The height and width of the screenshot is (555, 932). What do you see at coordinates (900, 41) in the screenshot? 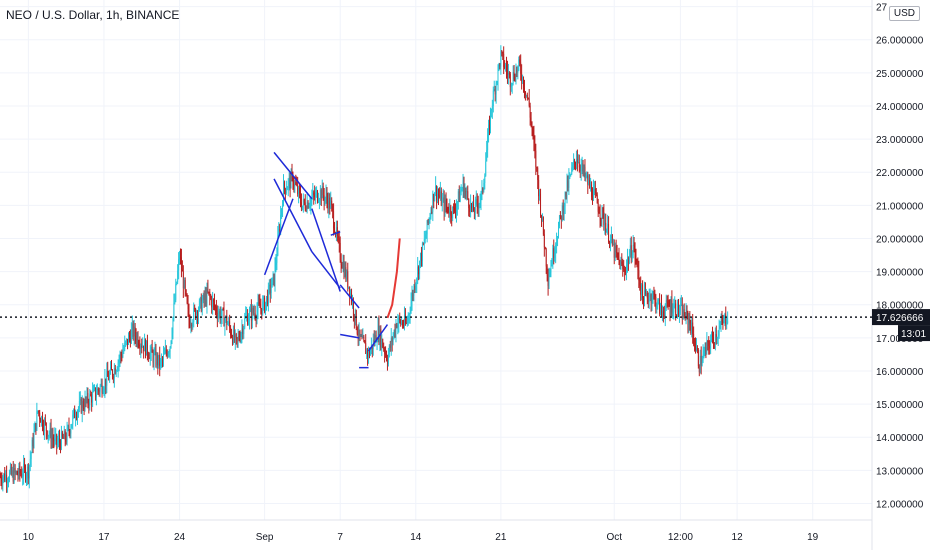
I see `y-tick-label: 26.000000` at bounding box center [900, 41].